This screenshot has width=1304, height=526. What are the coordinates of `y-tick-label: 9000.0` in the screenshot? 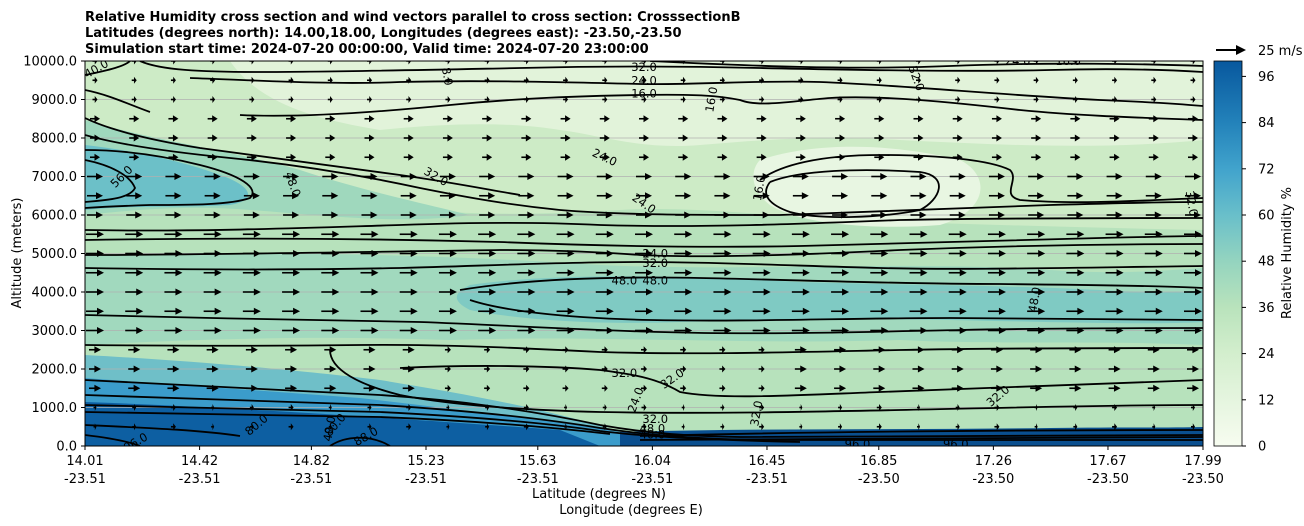 It's located at (55, 100).